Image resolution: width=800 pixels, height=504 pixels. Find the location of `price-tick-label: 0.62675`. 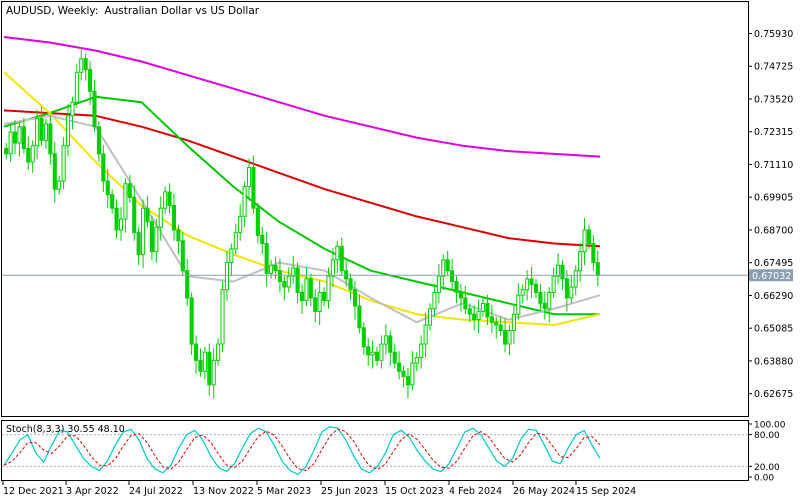

price-tick-label: 0.62675 is located at coordinates (773, 394).